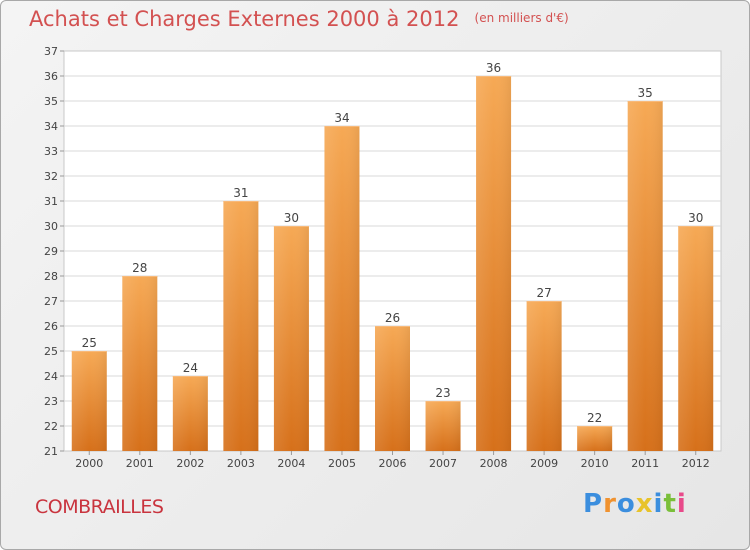  Describe the element at coordinates (51, 176) in the screenshot. I see `y-tick-label: 32` at that location.